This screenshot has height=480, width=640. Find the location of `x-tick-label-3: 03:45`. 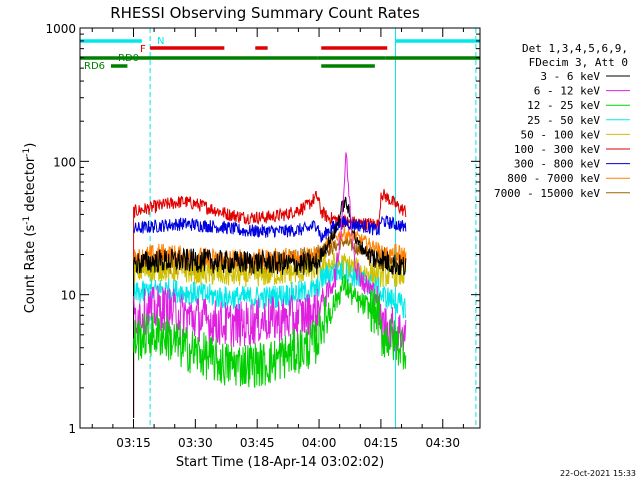

x-tick-label-3: 03:45 is located at coordinates (257, 443).